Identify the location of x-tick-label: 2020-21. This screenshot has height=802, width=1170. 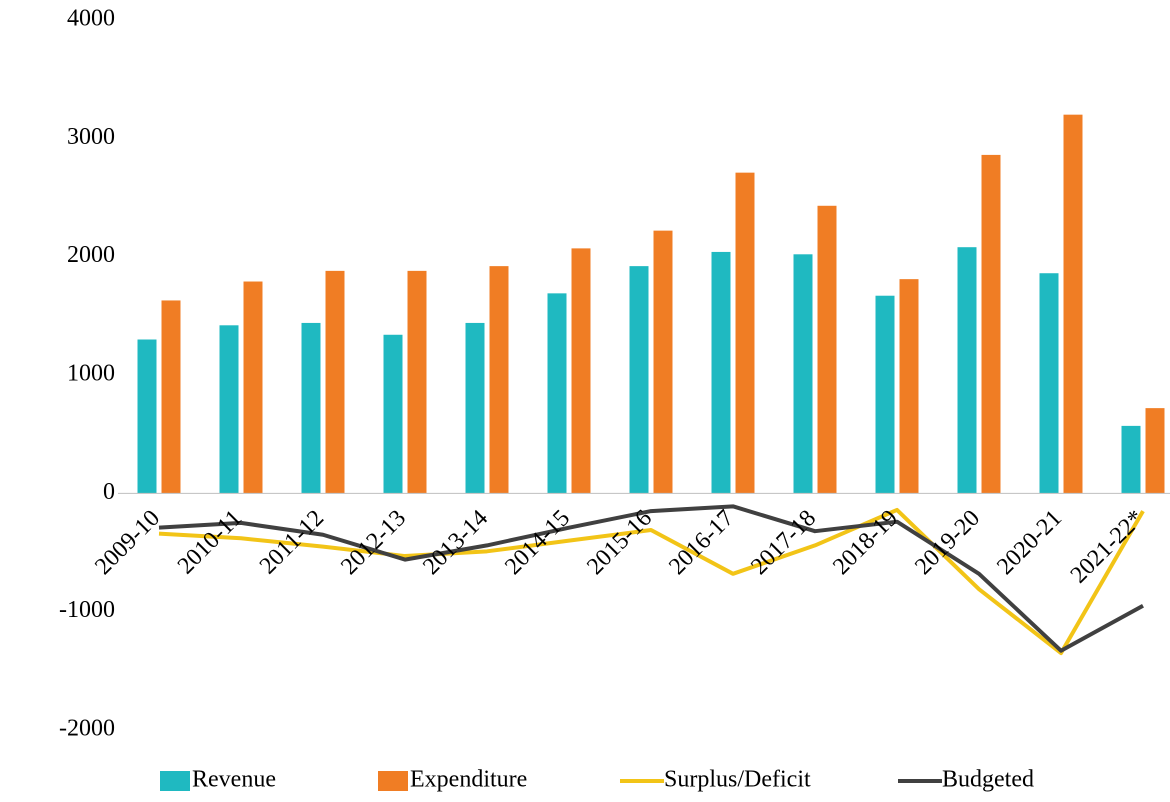
(1029, 542).